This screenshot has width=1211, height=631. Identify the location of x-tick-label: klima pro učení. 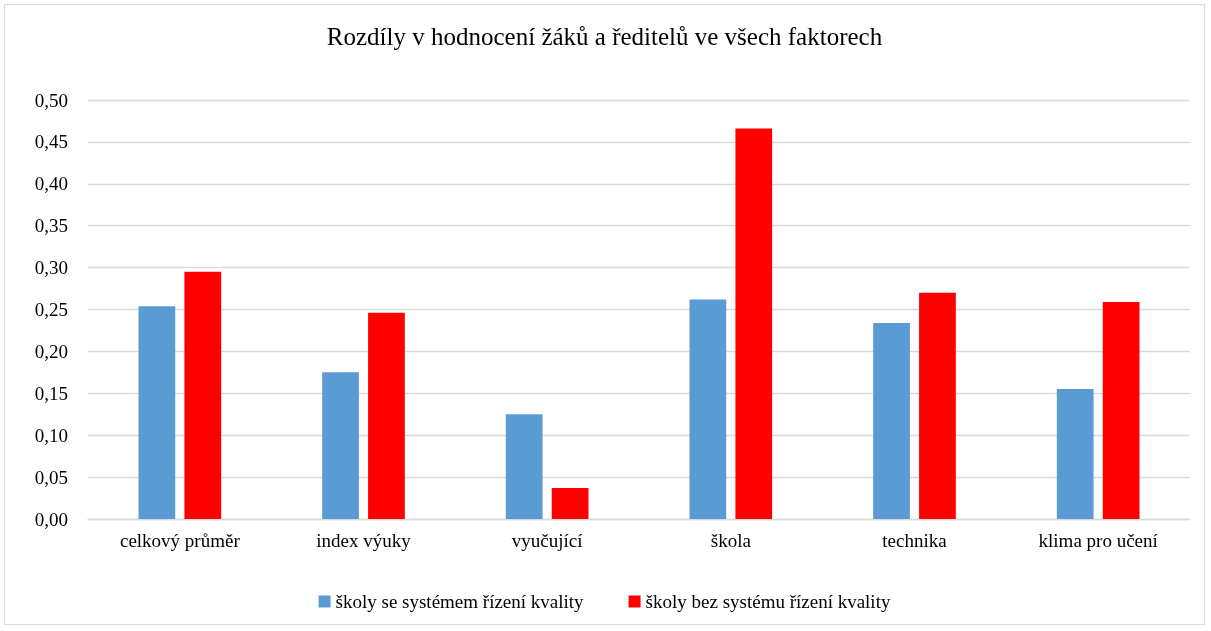
(1098, 540).